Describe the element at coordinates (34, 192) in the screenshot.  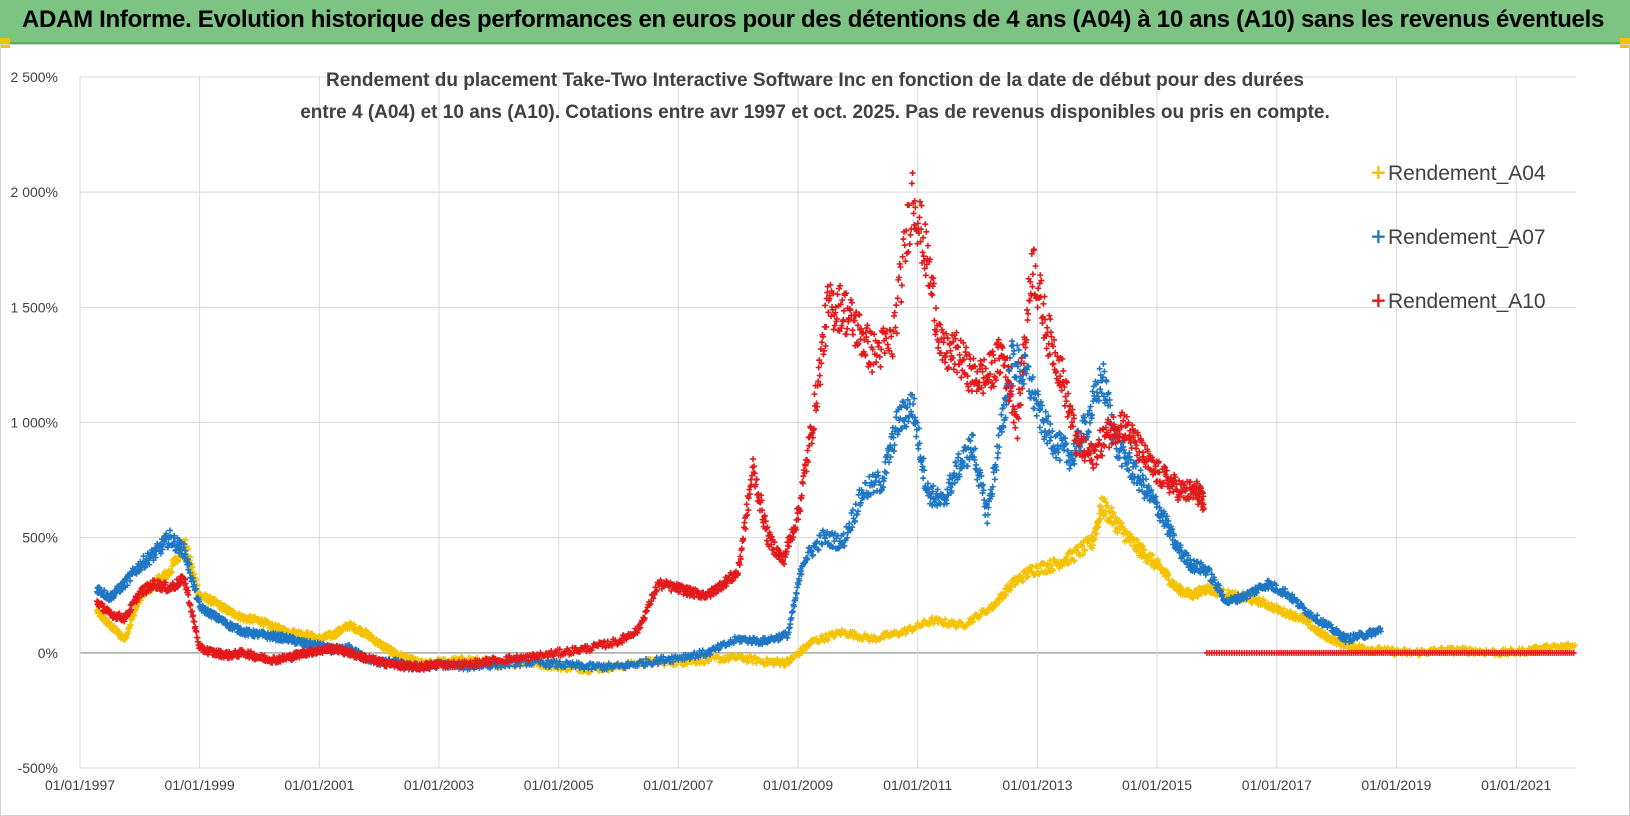
I see `y-tick-label: 2 000%` at that location.